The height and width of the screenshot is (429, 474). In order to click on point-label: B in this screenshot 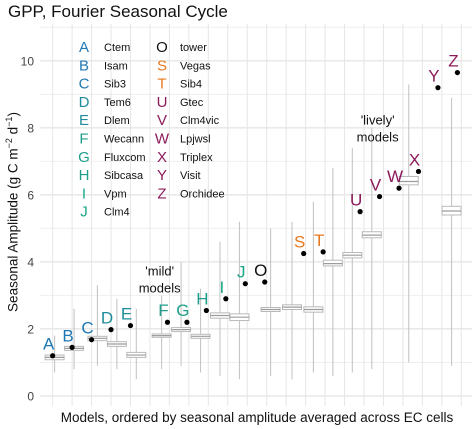, I will do `click(67, 335)`.